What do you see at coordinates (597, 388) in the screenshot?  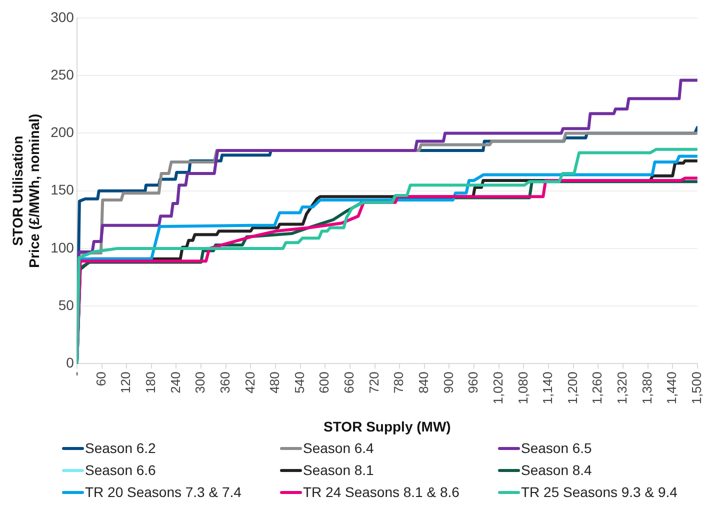 I see `x-tick-label: 1,260` at bounding box center [597, 388].